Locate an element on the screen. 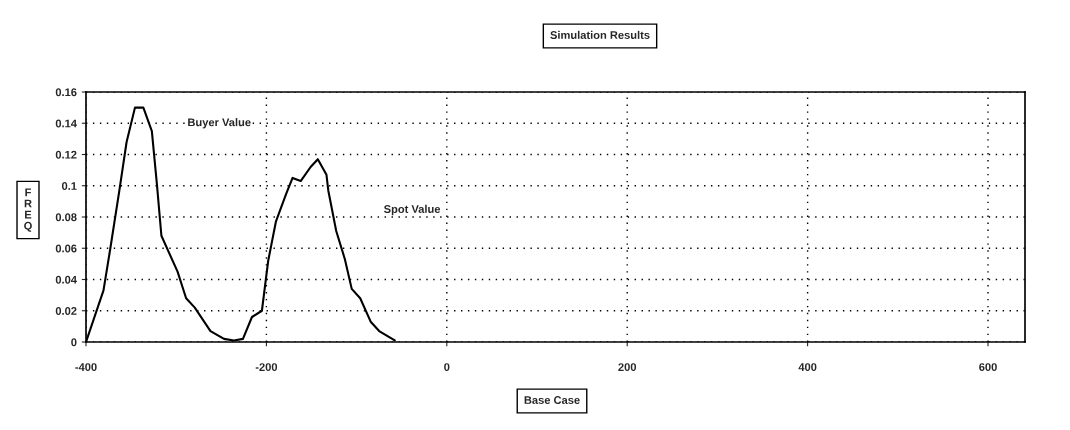 The height and width of the screenshot is (430, 1070). y-tick-label: 0.12 is located at coordinates (66, 154).